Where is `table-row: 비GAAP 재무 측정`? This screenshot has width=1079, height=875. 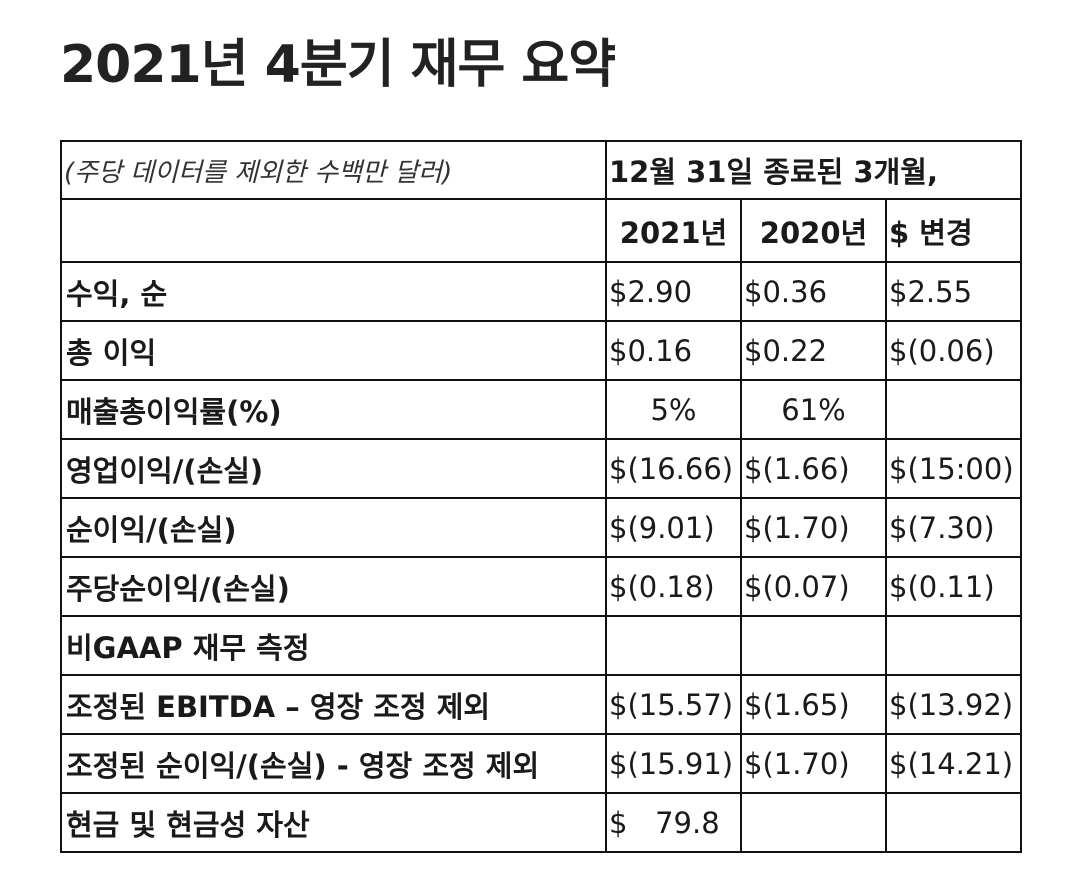
table-row: 비GAAP 재무 측정 is located at coordinates (541, 645).